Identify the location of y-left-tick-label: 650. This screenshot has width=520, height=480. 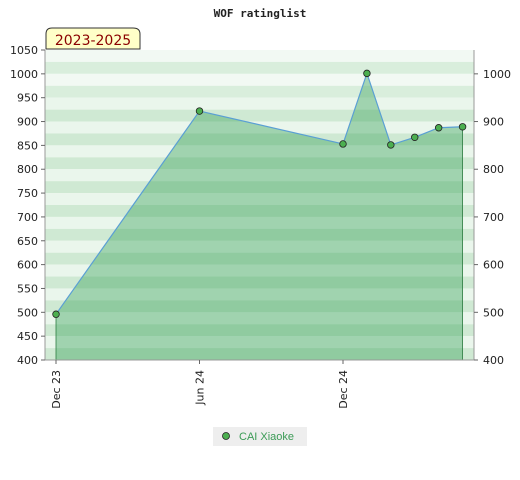
(27, 241).